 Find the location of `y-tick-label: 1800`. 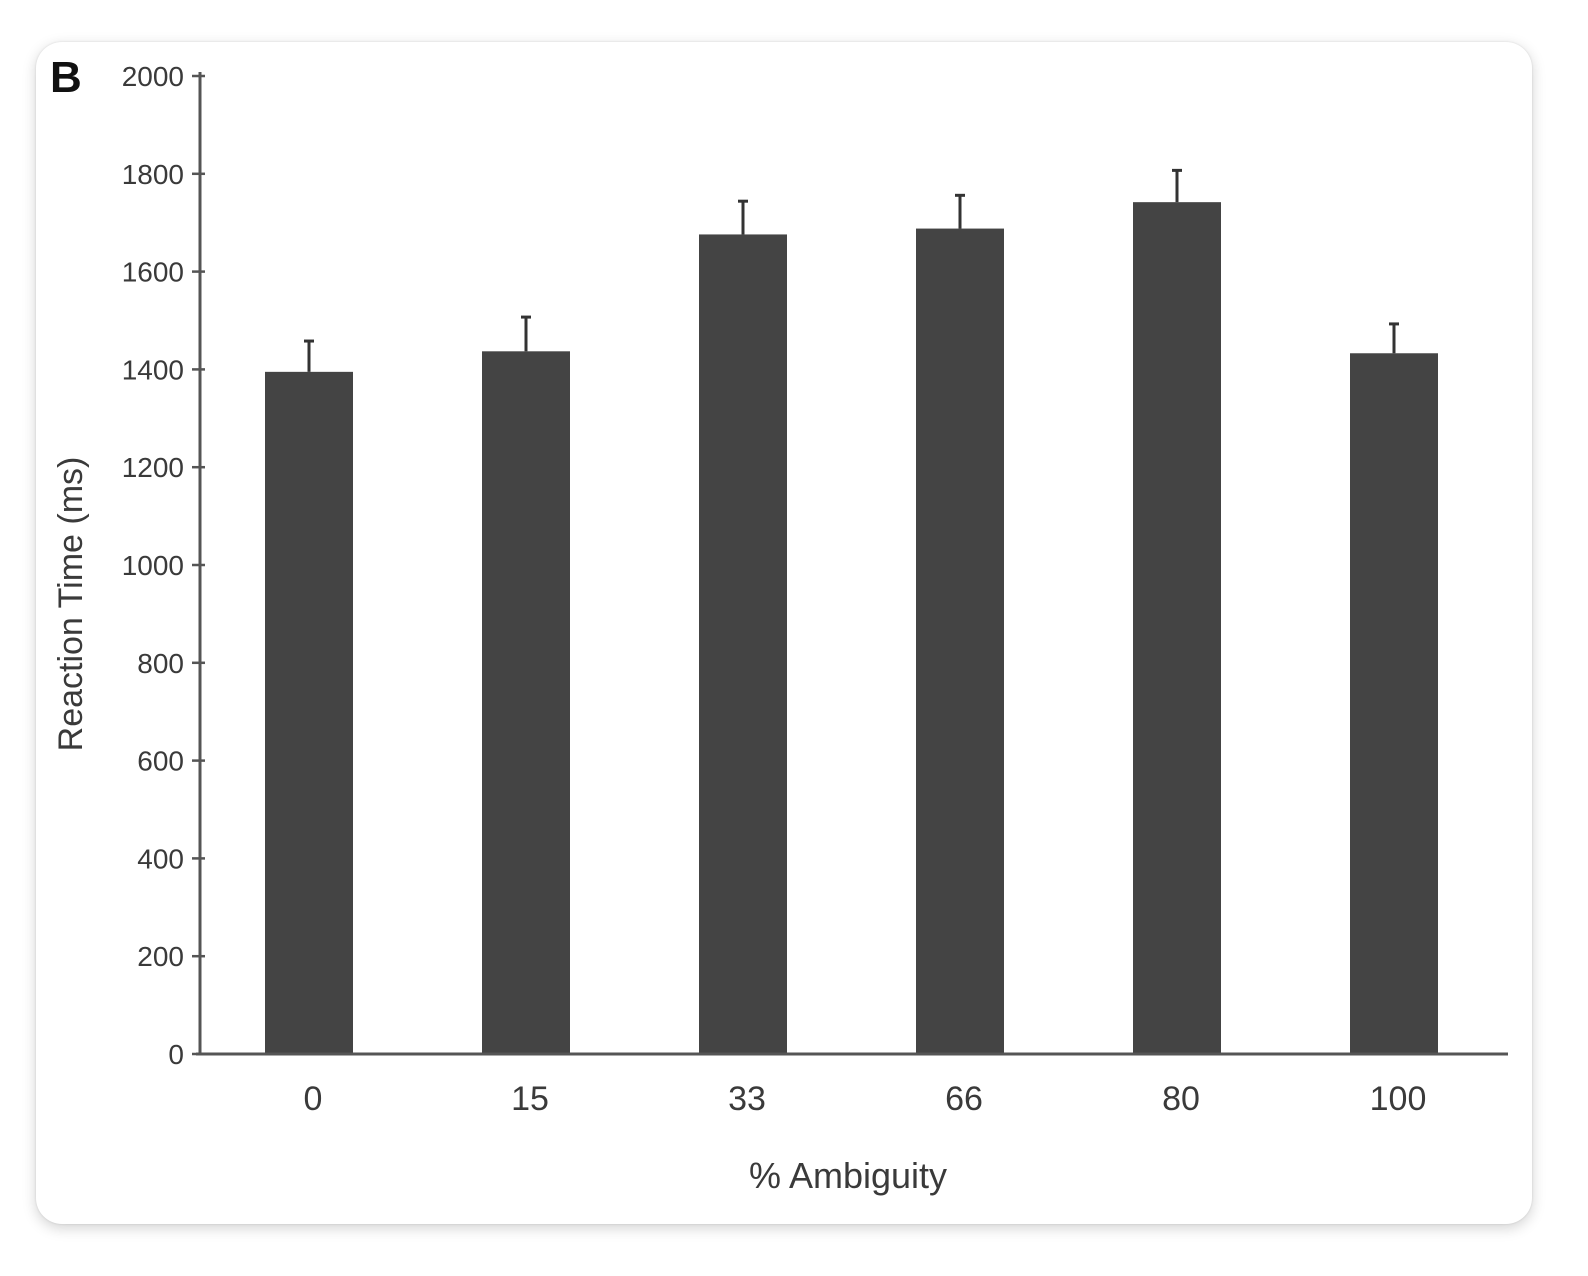

y-tick-label: 1800 is located at coordinates (153, 174).